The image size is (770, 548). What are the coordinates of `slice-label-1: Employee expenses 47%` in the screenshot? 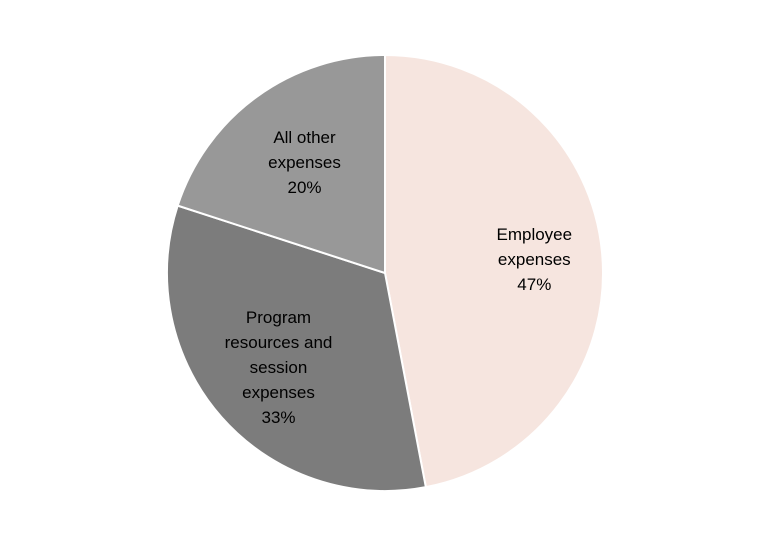 It's located at (534, 259).